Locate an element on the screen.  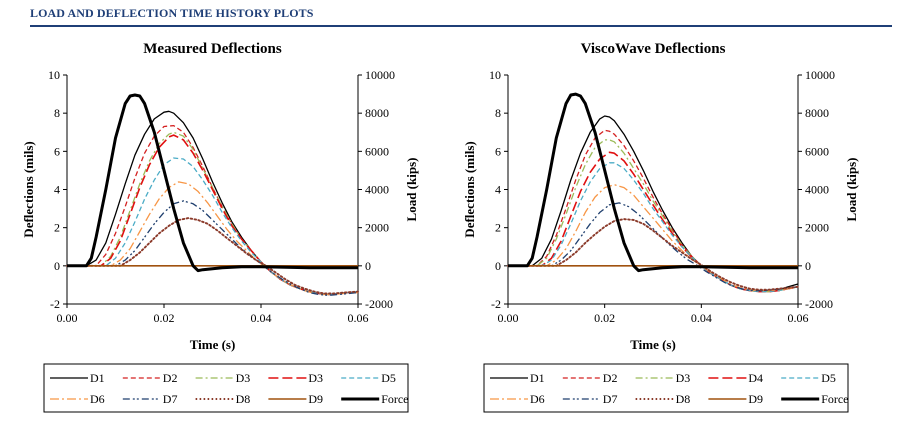
series-line-d3 is located at coordinates (213, 215).